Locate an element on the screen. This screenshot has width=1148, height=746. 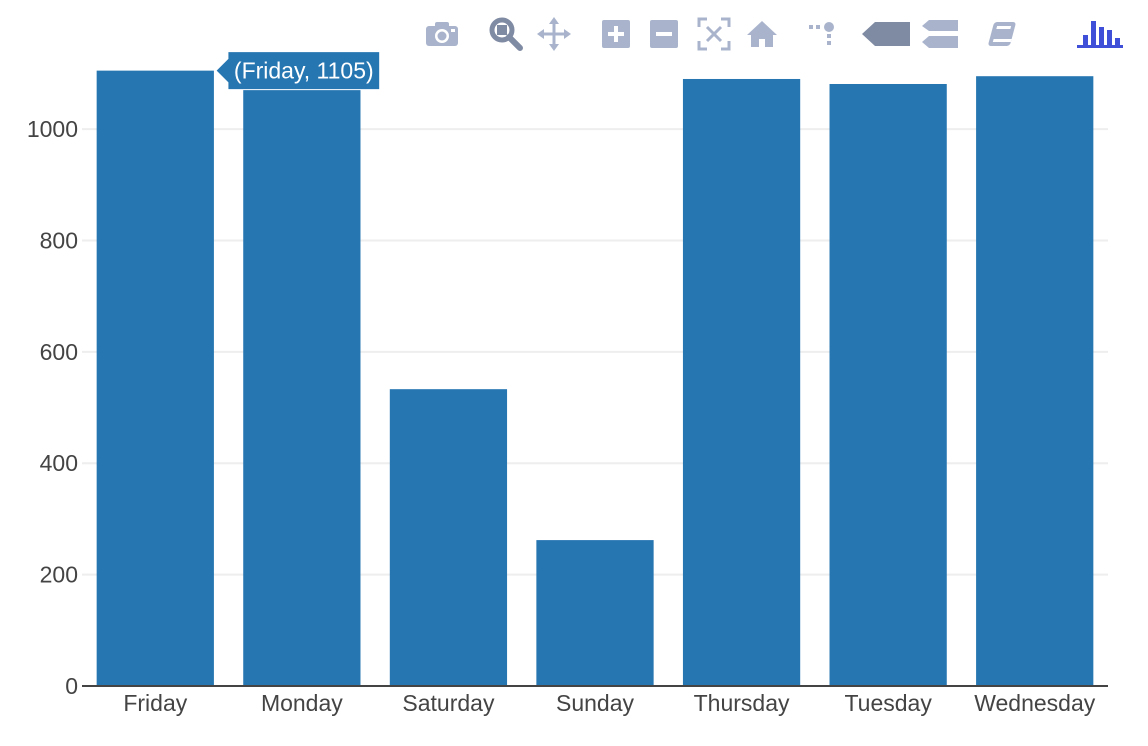
bar-monday is located at coordinates (302, 387).